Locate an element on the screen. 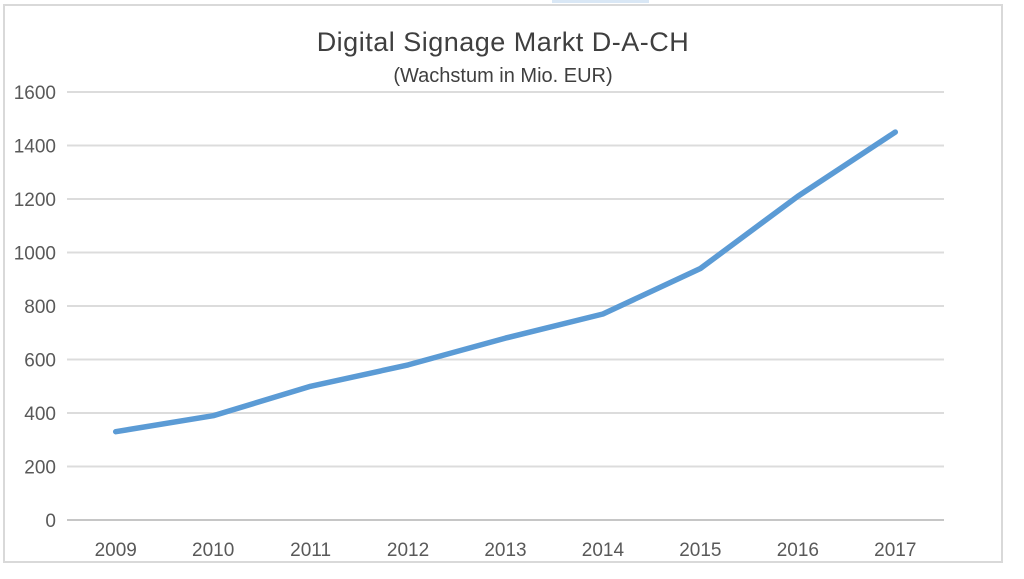  chart-title: Digital Signage Markt D-A-CH is located at coordinates (503, 42).